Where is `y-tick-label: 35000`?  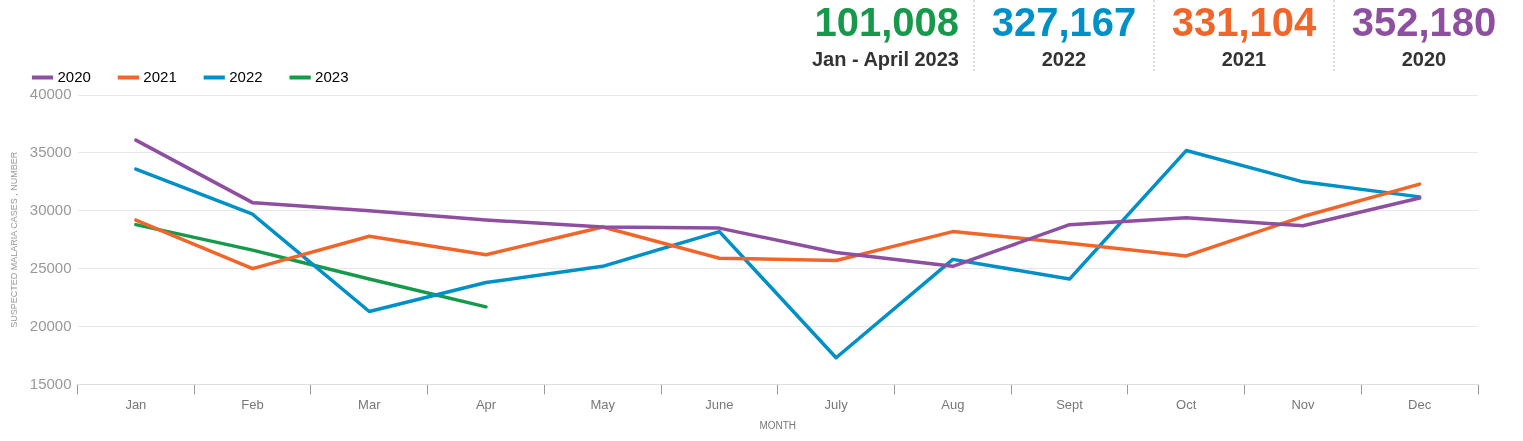
y-tick-label: 35000 is located at coordinates (50, 152).